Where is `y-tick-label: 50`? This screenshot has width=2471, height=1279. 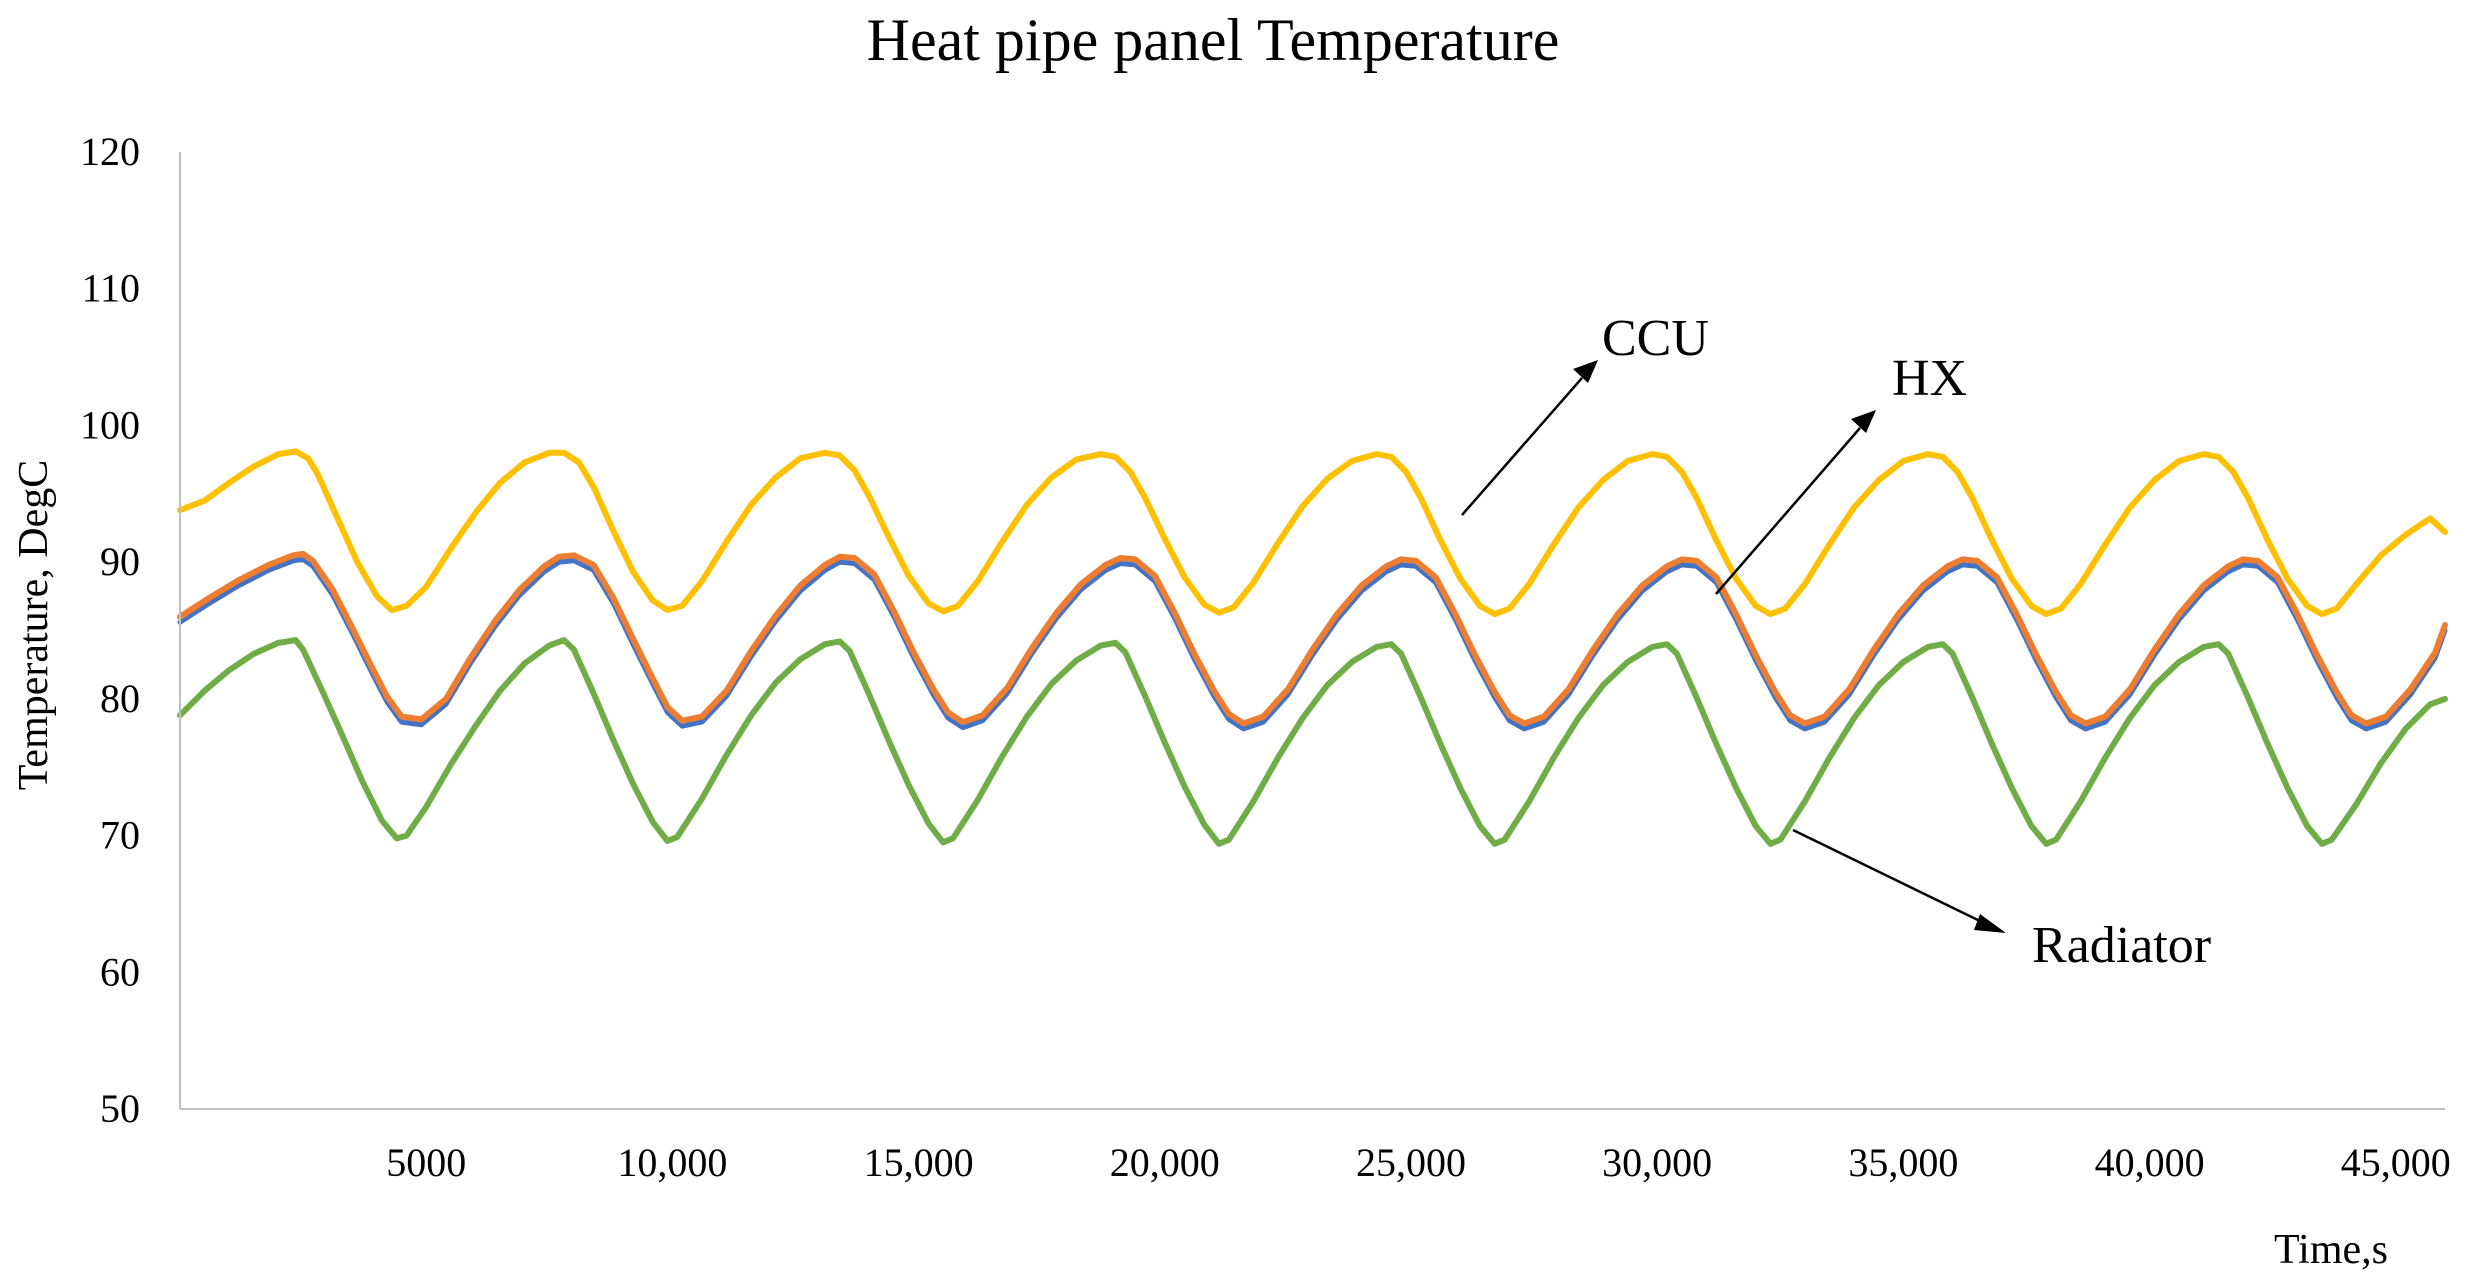
y-tick-label: 50 is located at coordinates (120, 1108).